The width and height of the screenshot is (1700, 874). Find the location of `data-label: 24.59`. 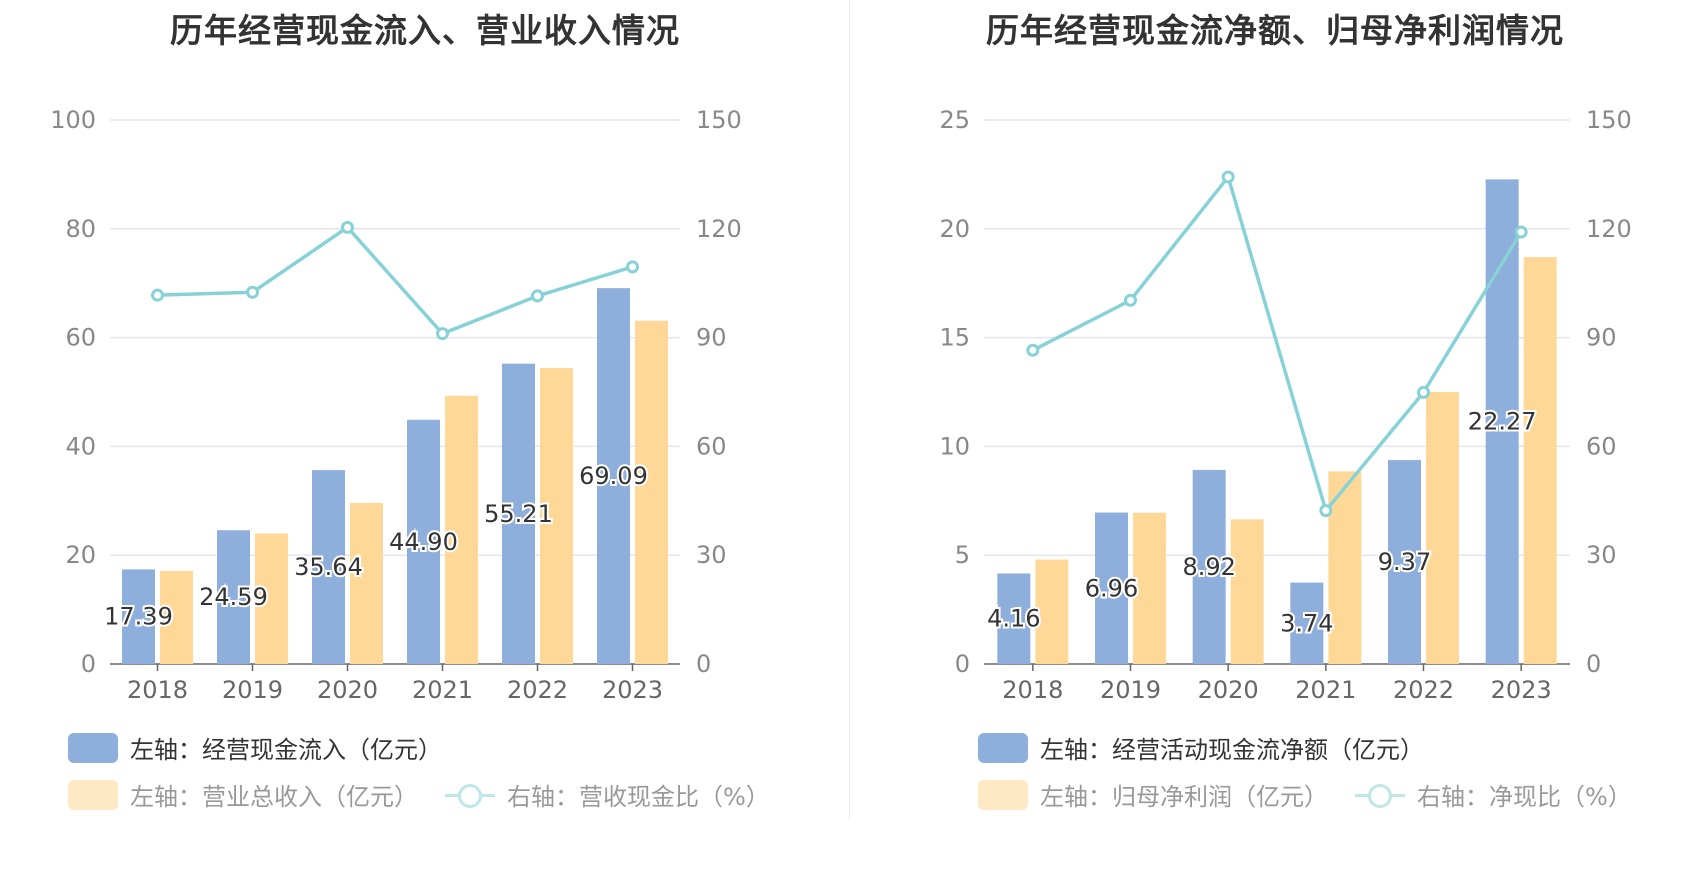

data-label: 24.59 is located at coordinates (233, 597).